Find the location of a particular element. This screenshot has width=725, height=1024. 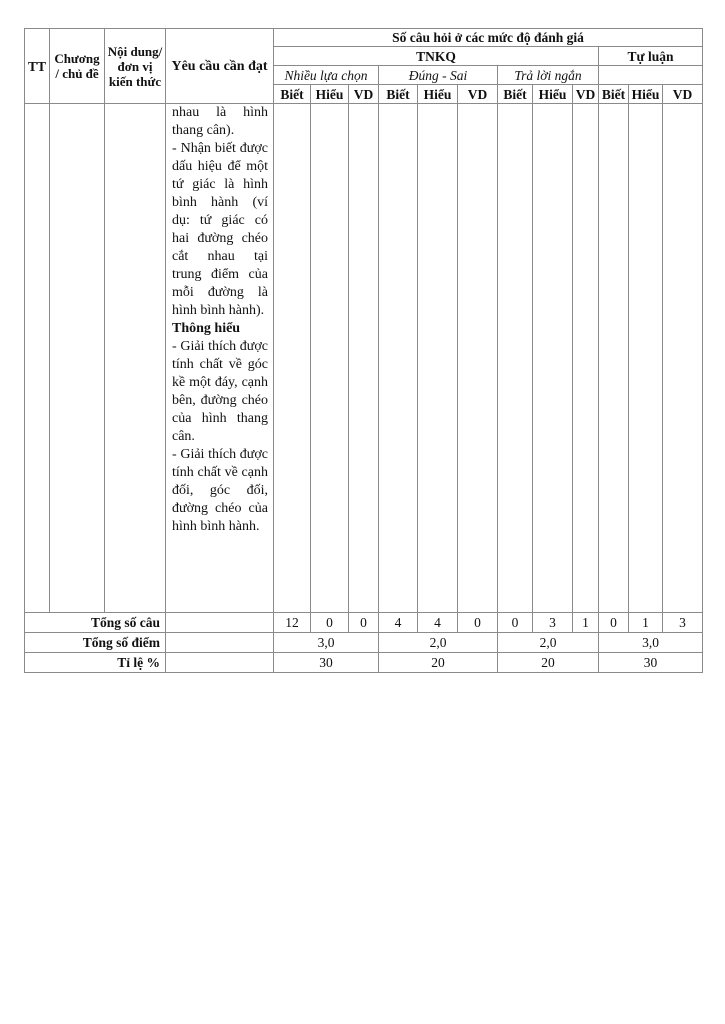

header-so-cau-hoi: Số câu hỏi ở các mức độ đánh giá is located at coordinates (488, 37).